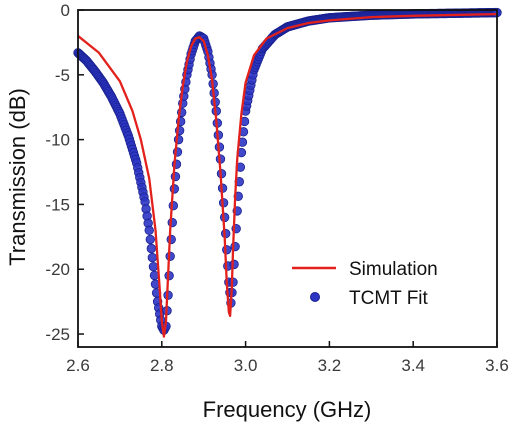  I want to click on y-axis-title: Transmission (dB), so click(17, 177).